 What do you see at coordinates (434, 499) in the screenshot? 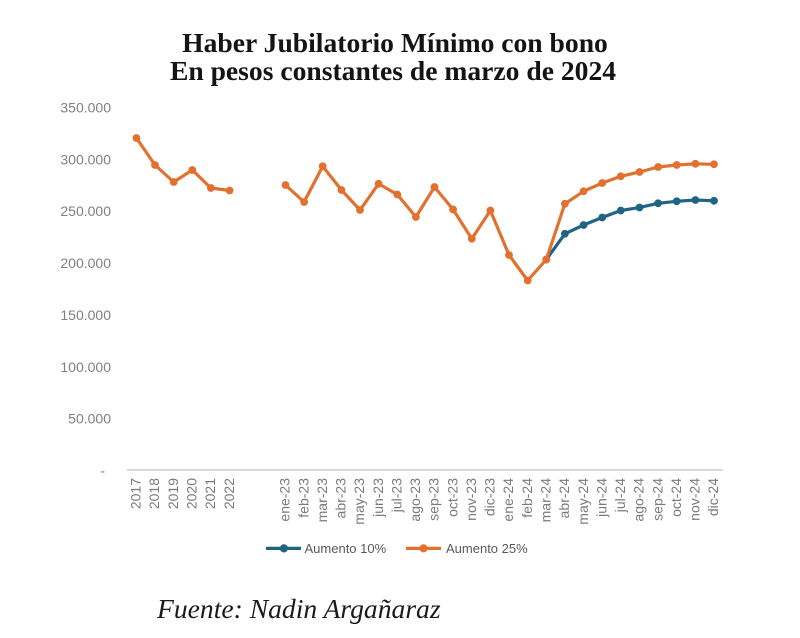
I see `svg-text: sep-23` at bounding box center [434, 499].